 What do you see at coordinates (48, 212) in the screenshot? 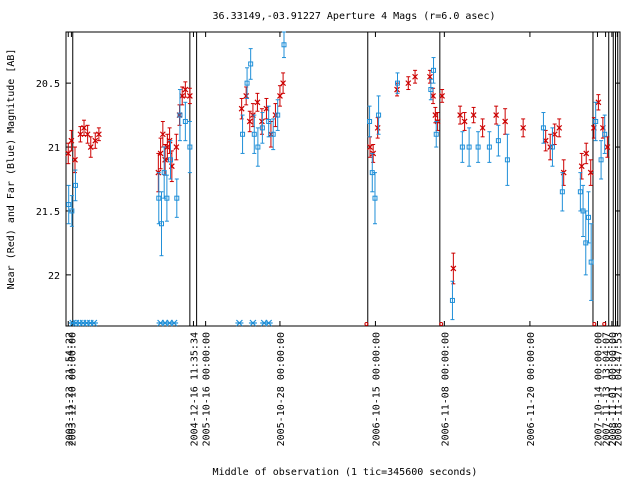
I see `y-tick-label: 21.5` at bounding box center [48, 212].